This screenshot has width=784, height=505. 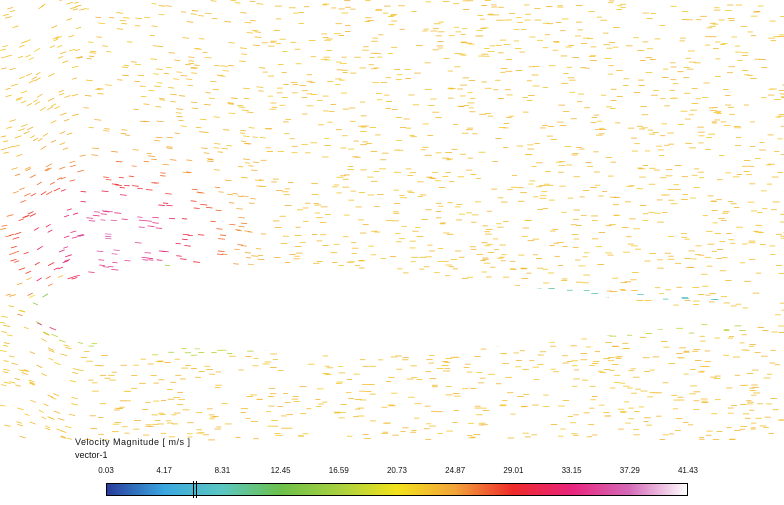 I want to click on legend-title: Velocity Magnitude [ m/s ], so click(x=133, y=442).